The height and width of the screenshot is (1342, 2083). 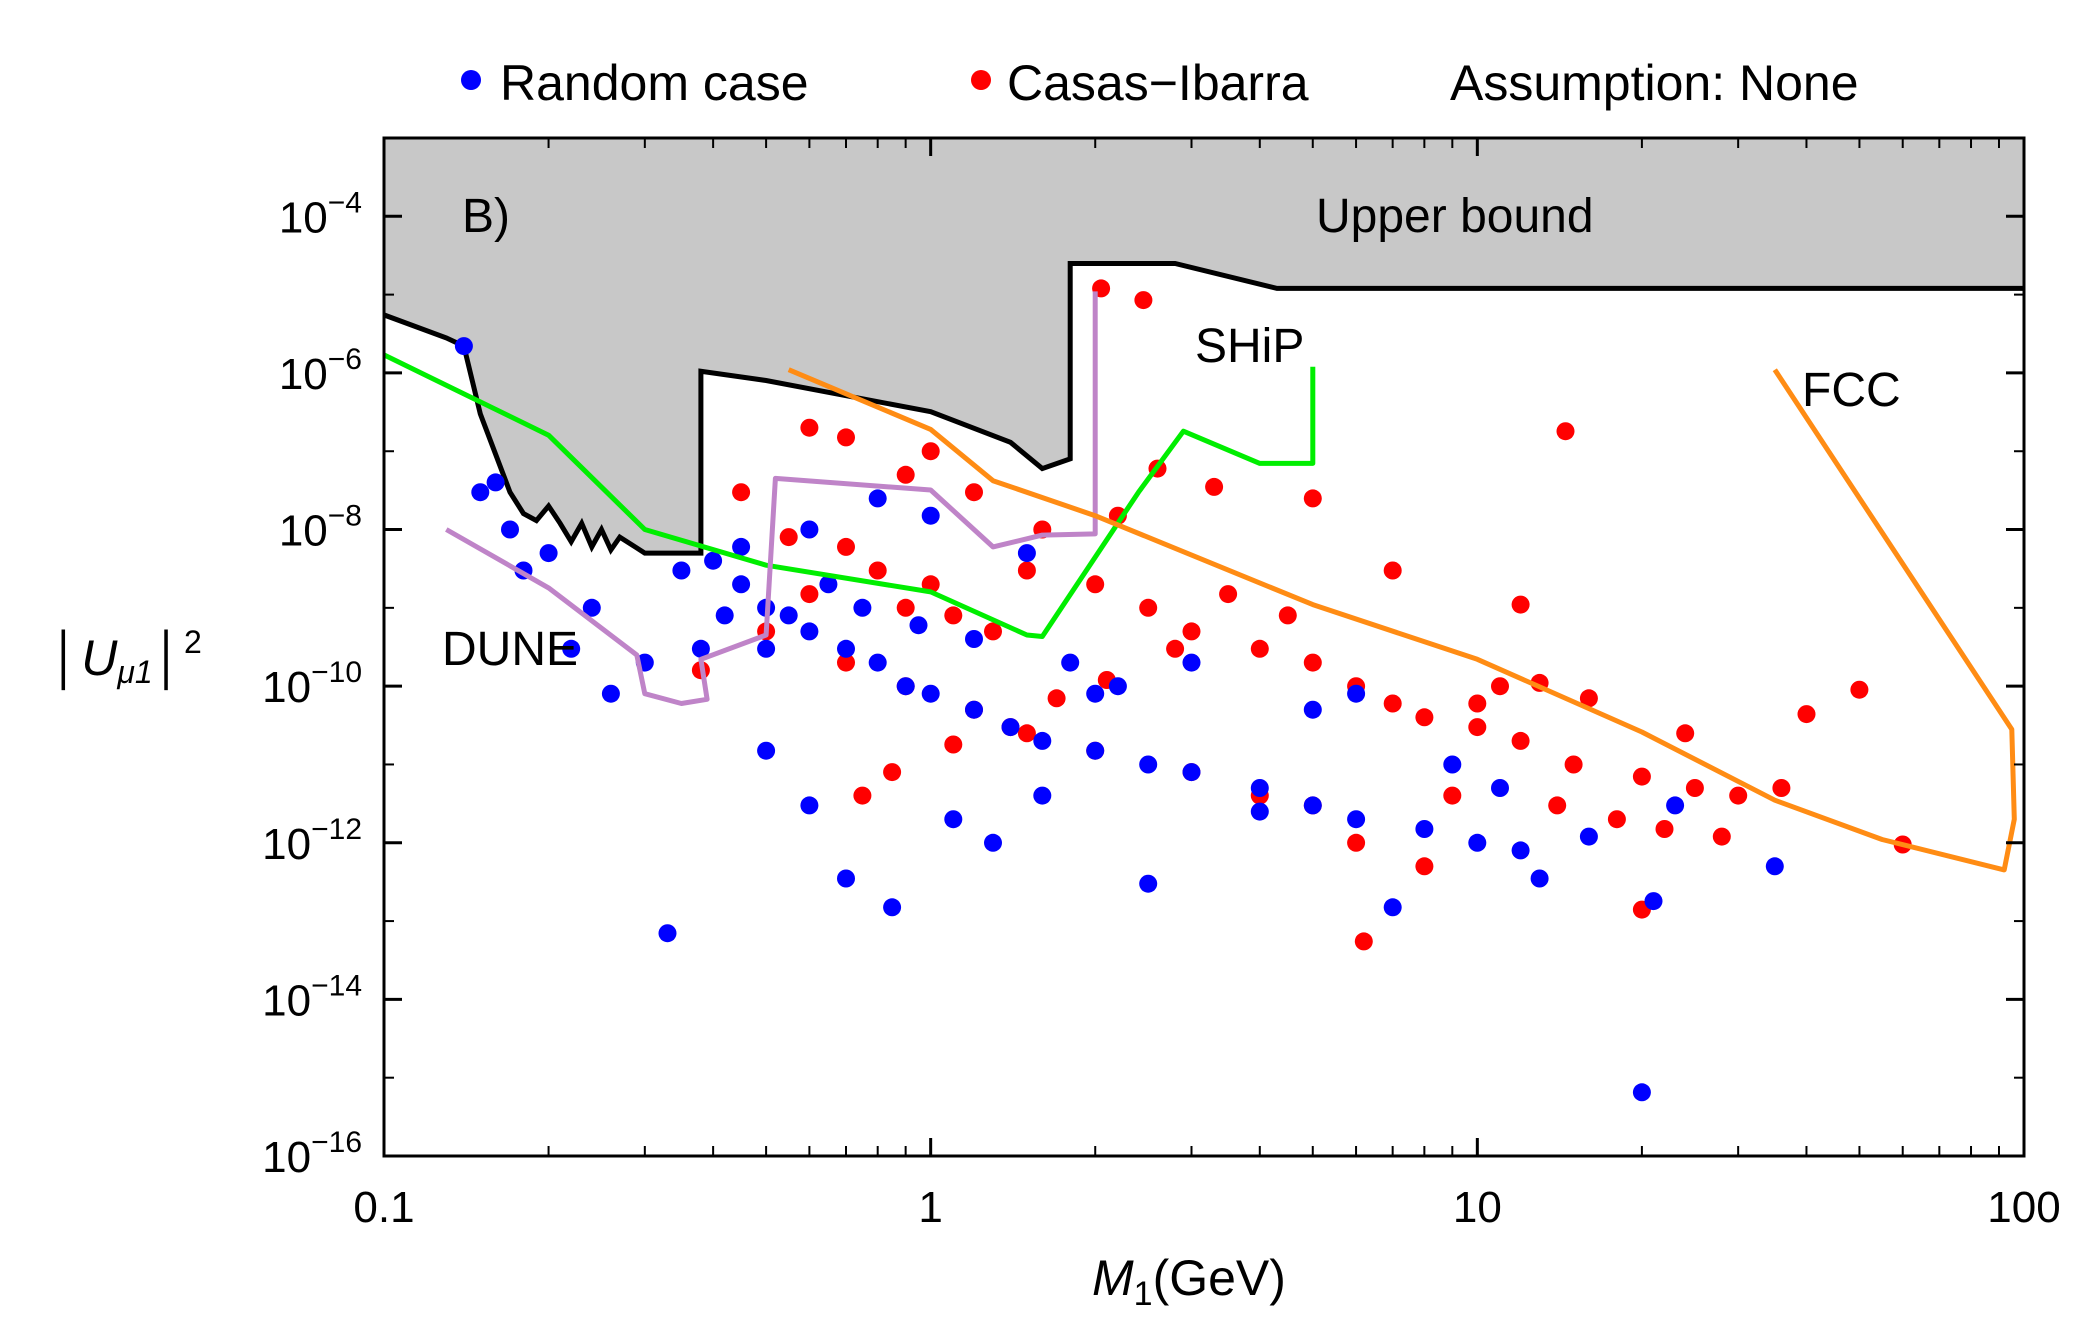 I want to click on ship-label: SHiP, so click(x=1249, y=346).